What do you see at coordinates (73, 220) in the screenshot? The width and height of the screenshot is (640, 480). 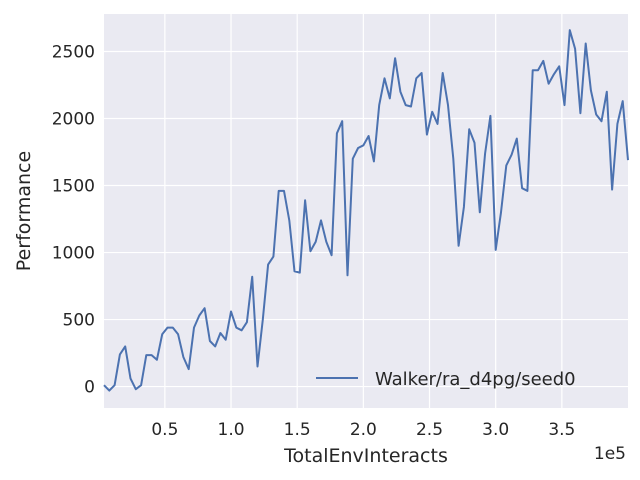 I see `y-tick-labels: 0 500 1000 1500 2000 2500` at bounding box center [73, 220].